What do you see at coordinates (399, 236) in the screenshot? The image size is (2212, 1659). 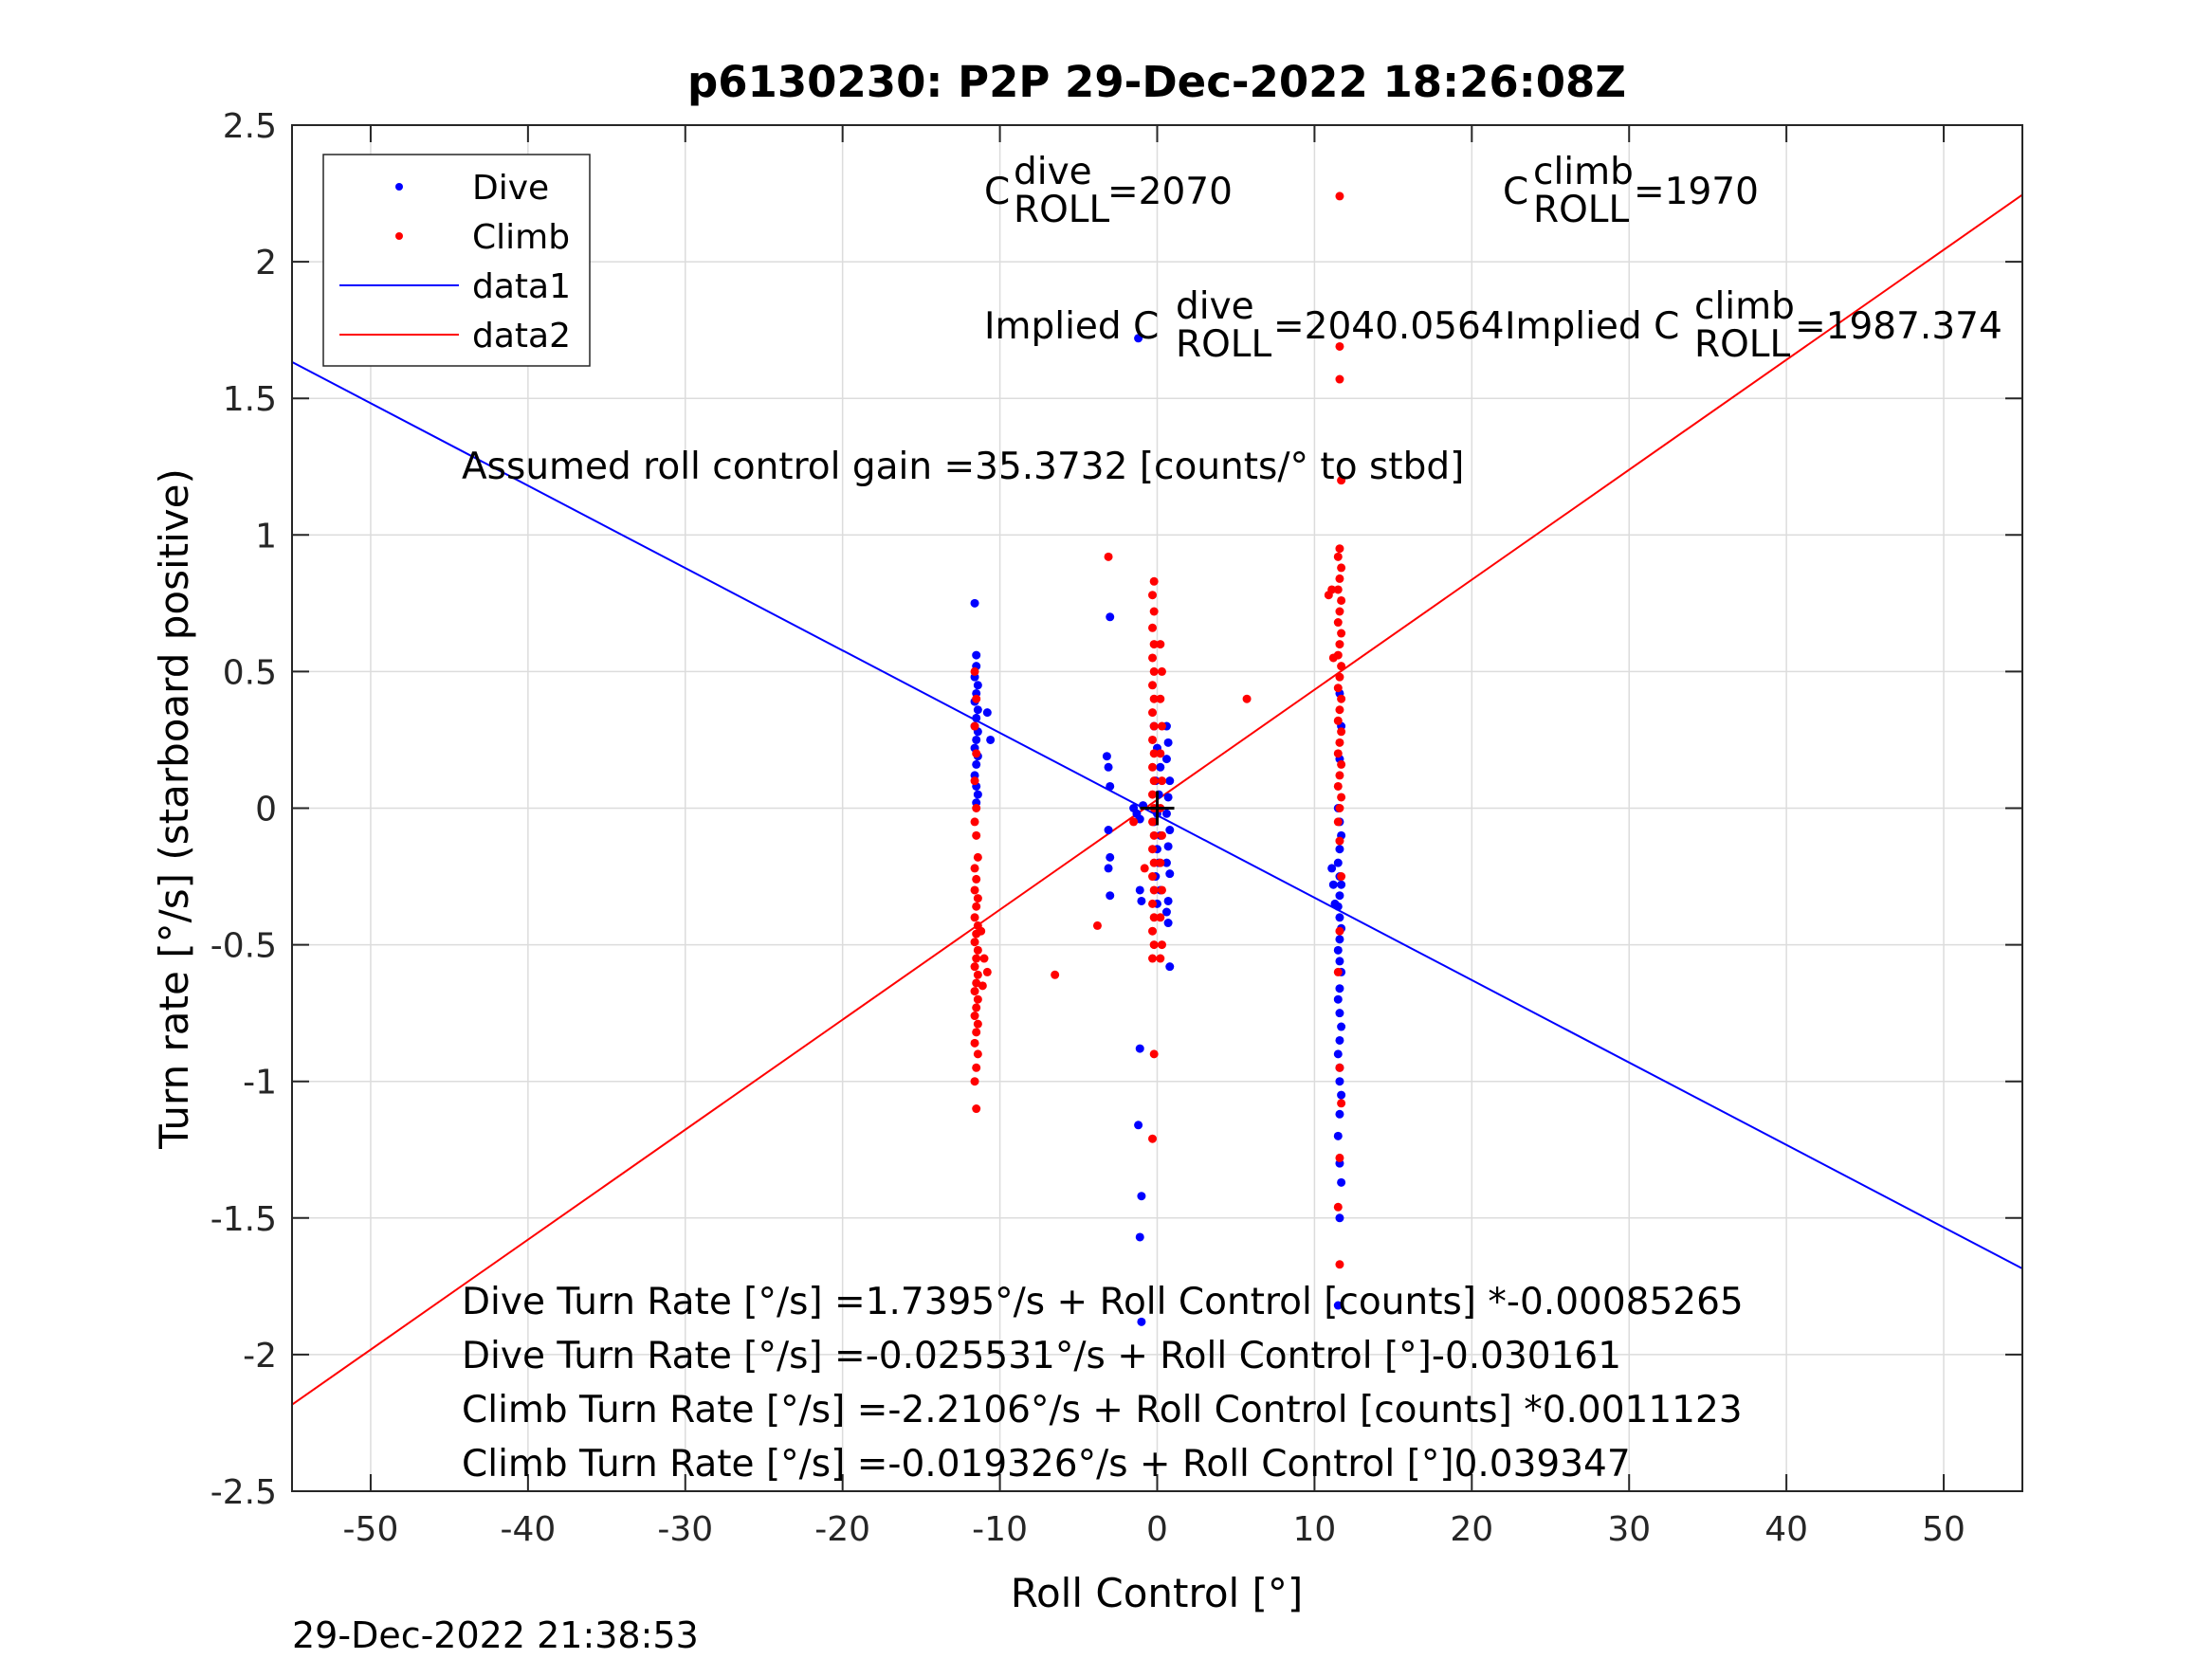 I see `legend-climb-marker` at bounding box center [399, 236].